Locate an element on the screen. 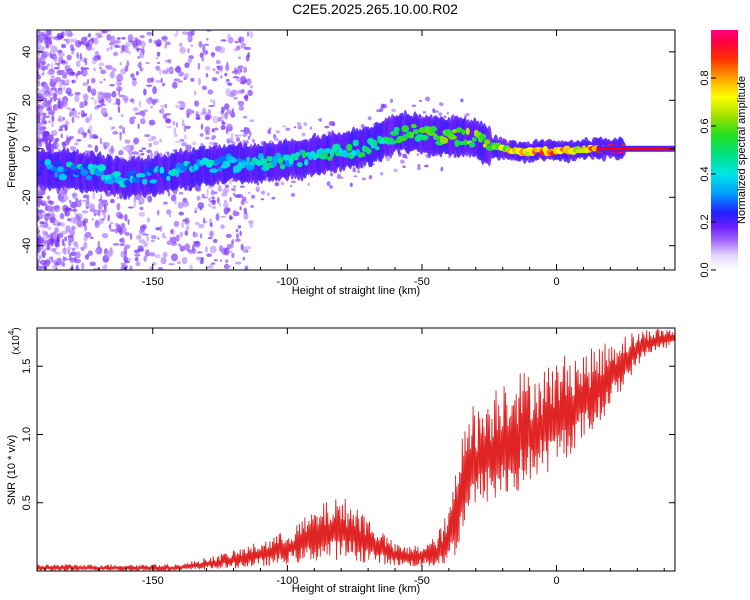 This screenshot has height=600, width=750. spectrogram-y-tick-label: 0 is located at coordinates (27, 149).